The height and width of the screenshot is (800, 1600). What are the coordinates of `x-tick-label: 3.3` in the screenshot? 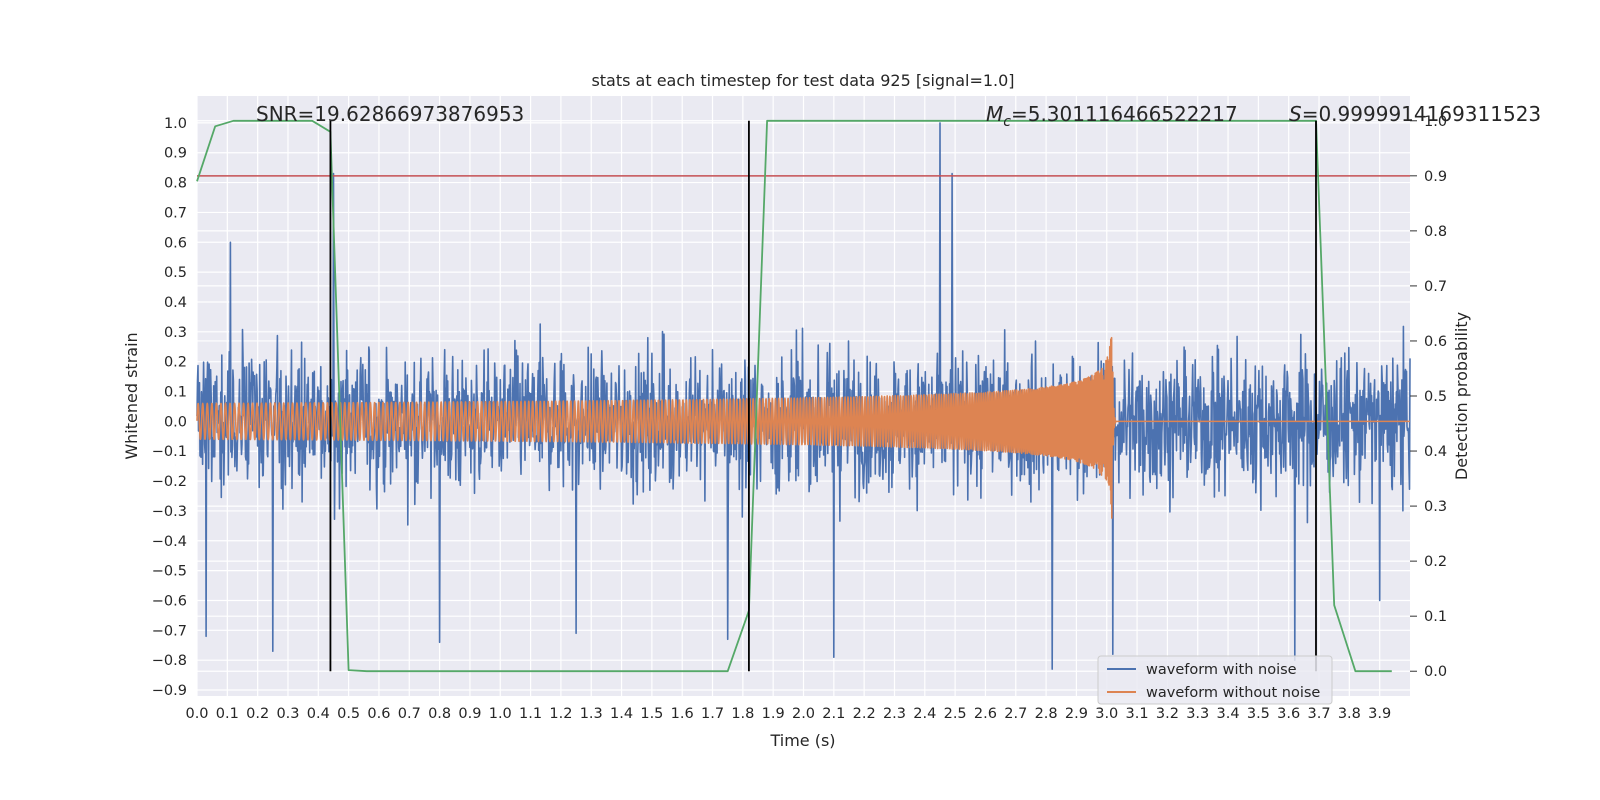 It's located at (1197, 714).